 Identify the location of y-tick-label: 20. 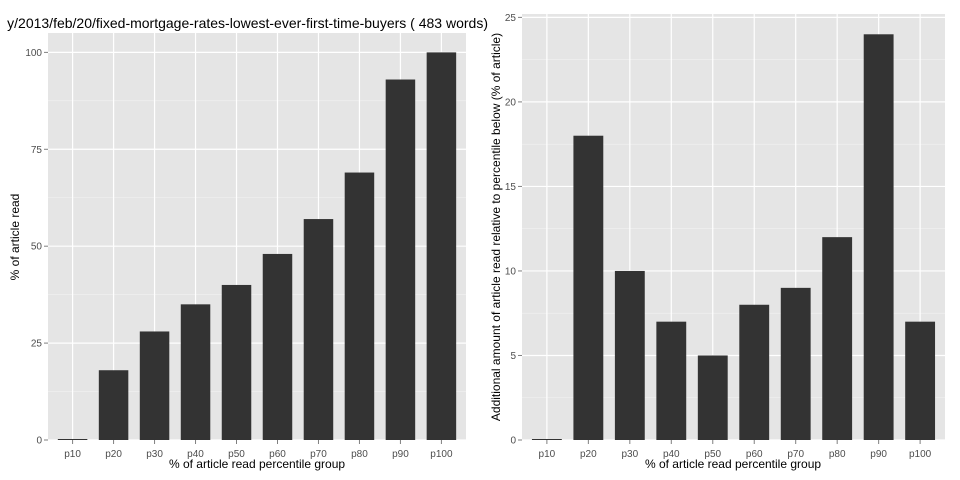
(511, 102).